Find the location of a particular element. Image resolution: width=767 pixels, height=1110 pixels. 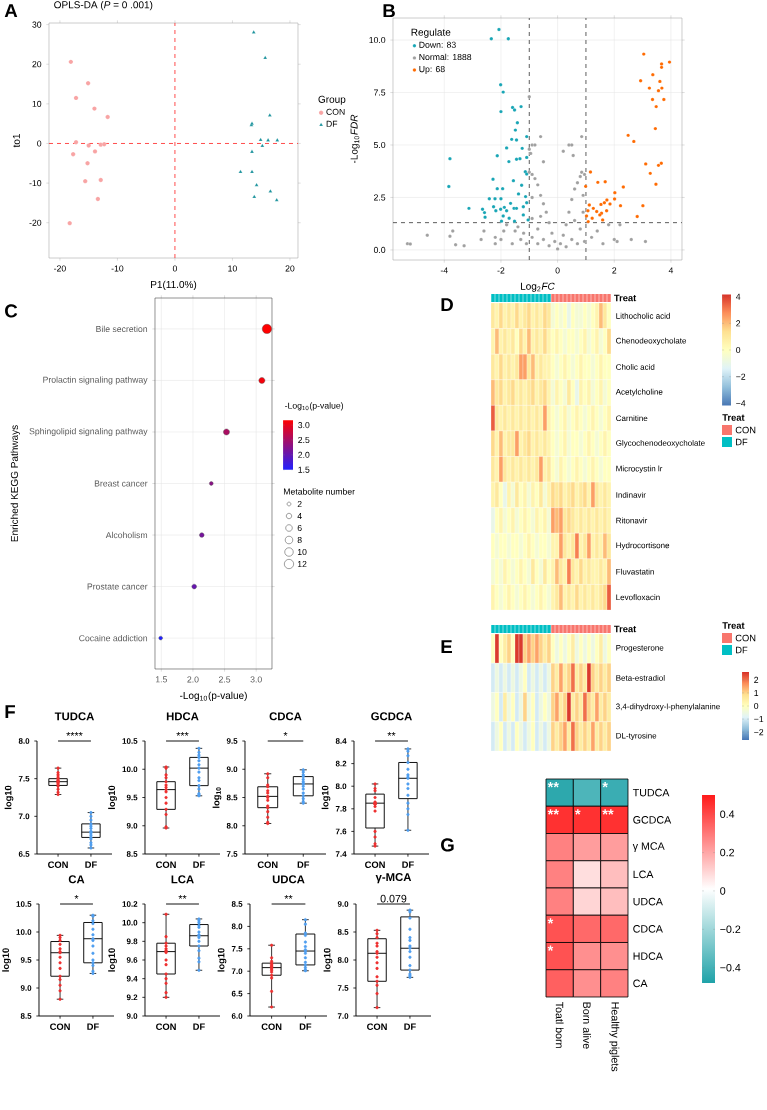

text: B is located at coordinates (389, 11).